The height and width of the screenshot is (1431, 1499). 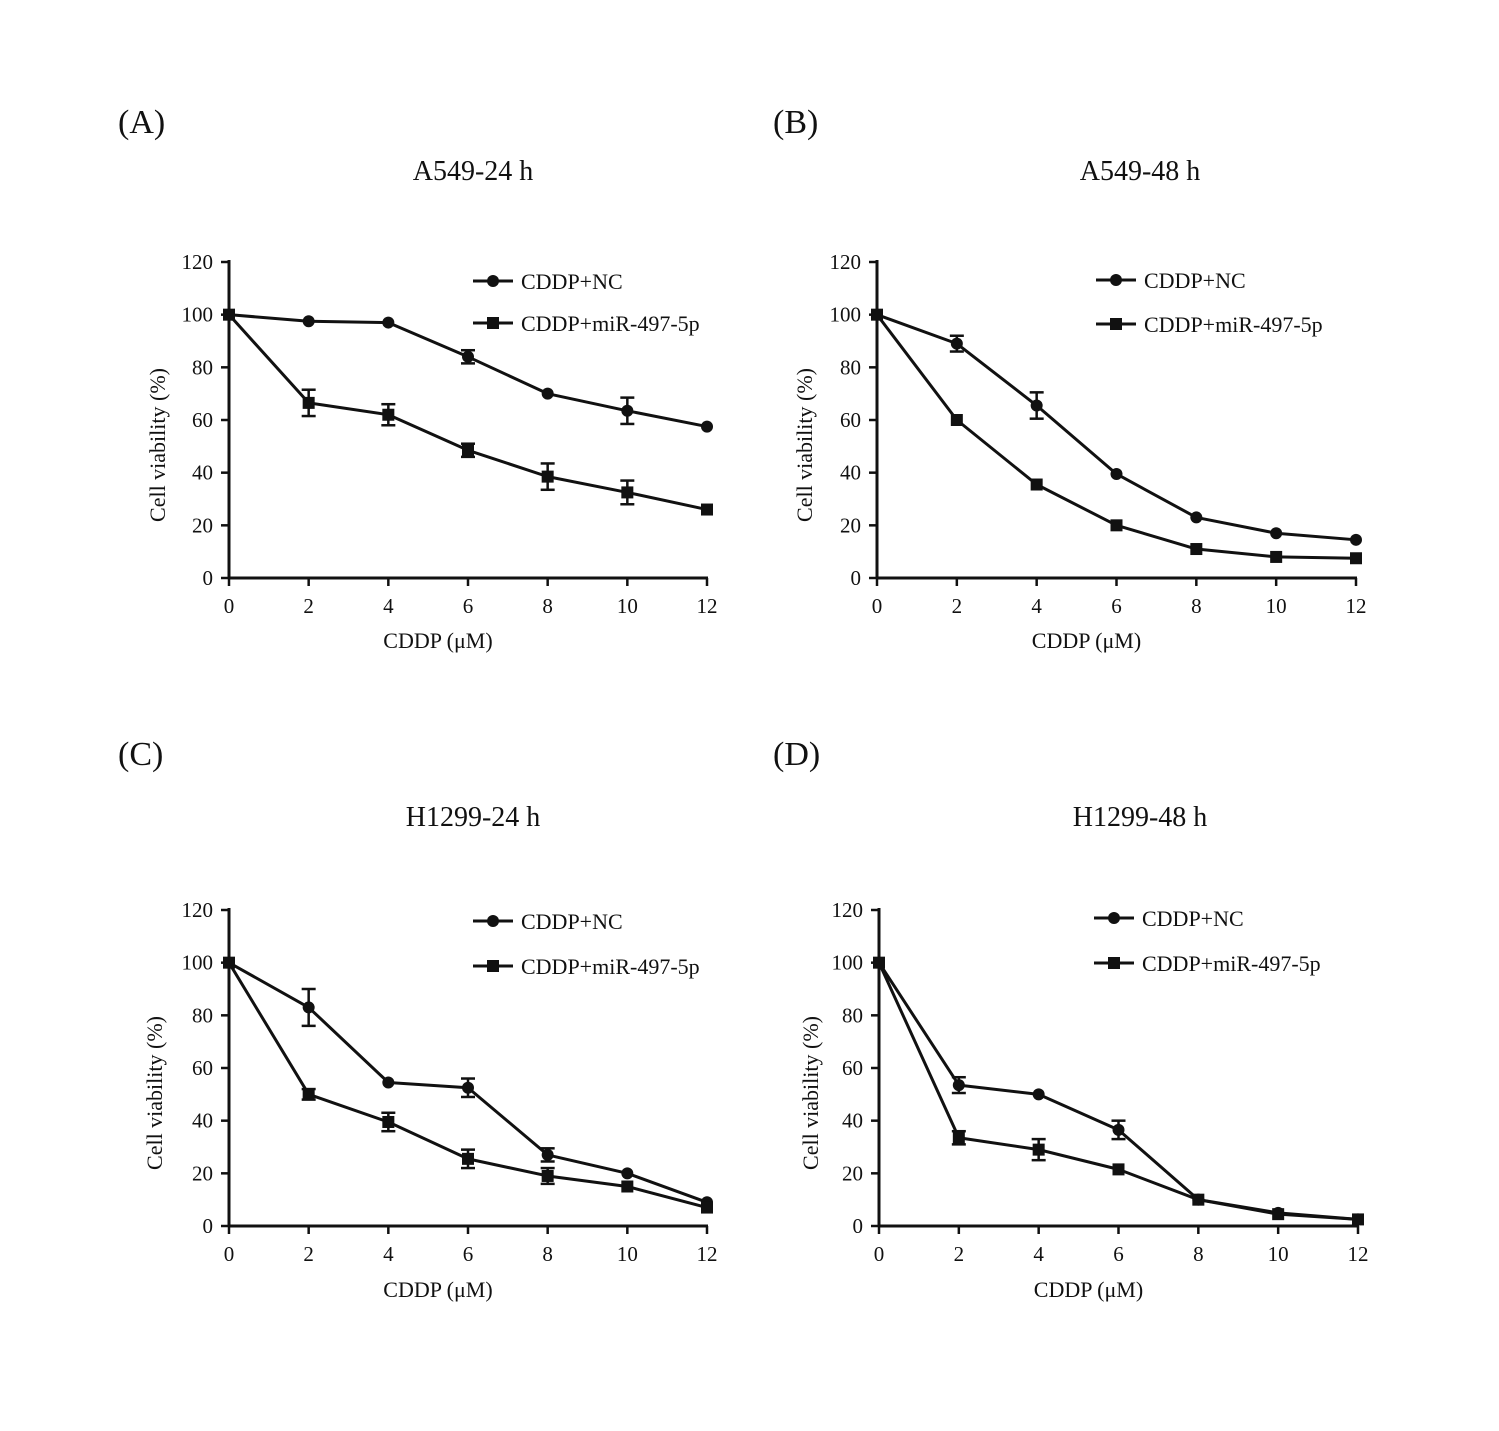 What do you see at coordinates (795, 122) in the screenshot?
I see `panel-letter: (B)` at bounding box center [795, 122].